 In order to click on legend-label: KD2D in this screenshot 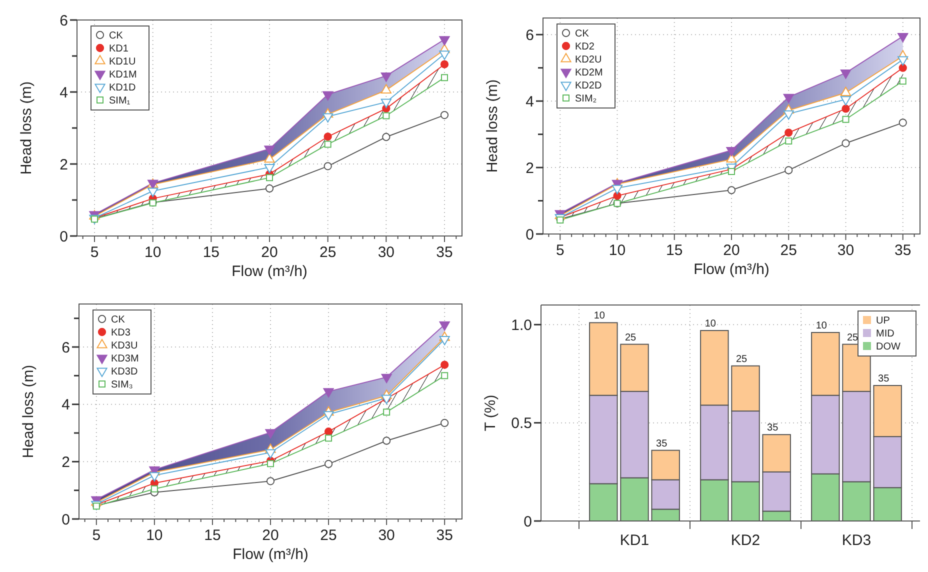, I will do `click(588, 86)`.